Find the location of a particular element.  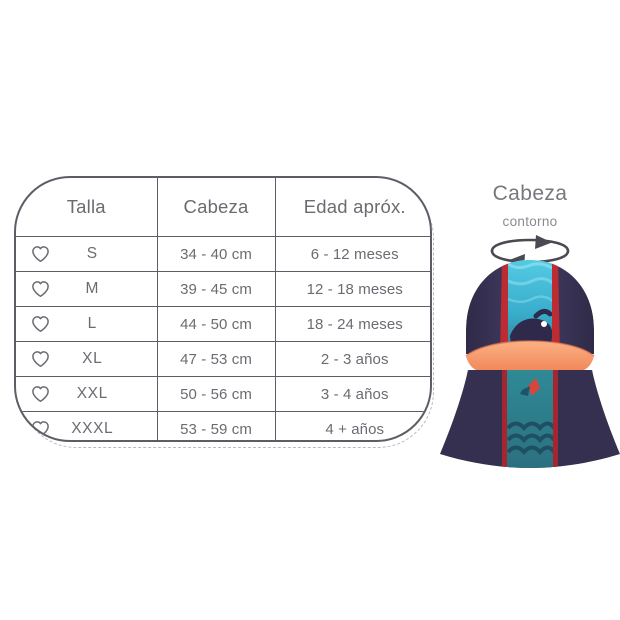

cell-edad: 2 - 3 años is located at coordinates (352, 359).